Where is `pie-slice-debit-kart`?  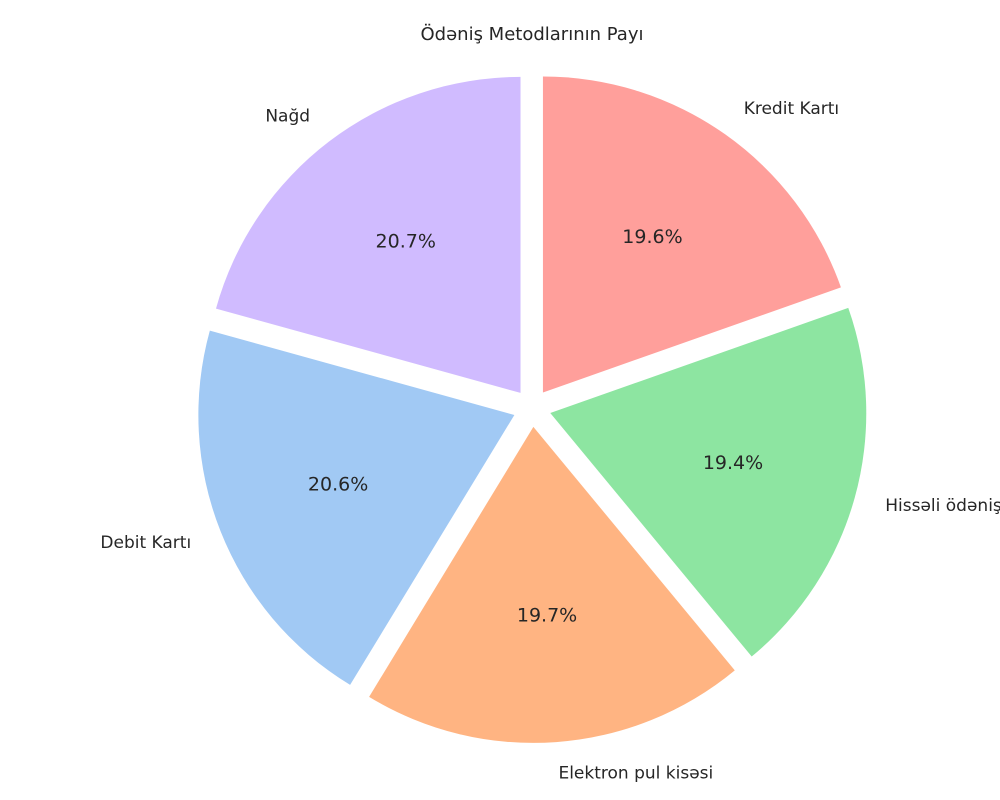
pie-slice-debit-kart is located at coordinates (356, 507).